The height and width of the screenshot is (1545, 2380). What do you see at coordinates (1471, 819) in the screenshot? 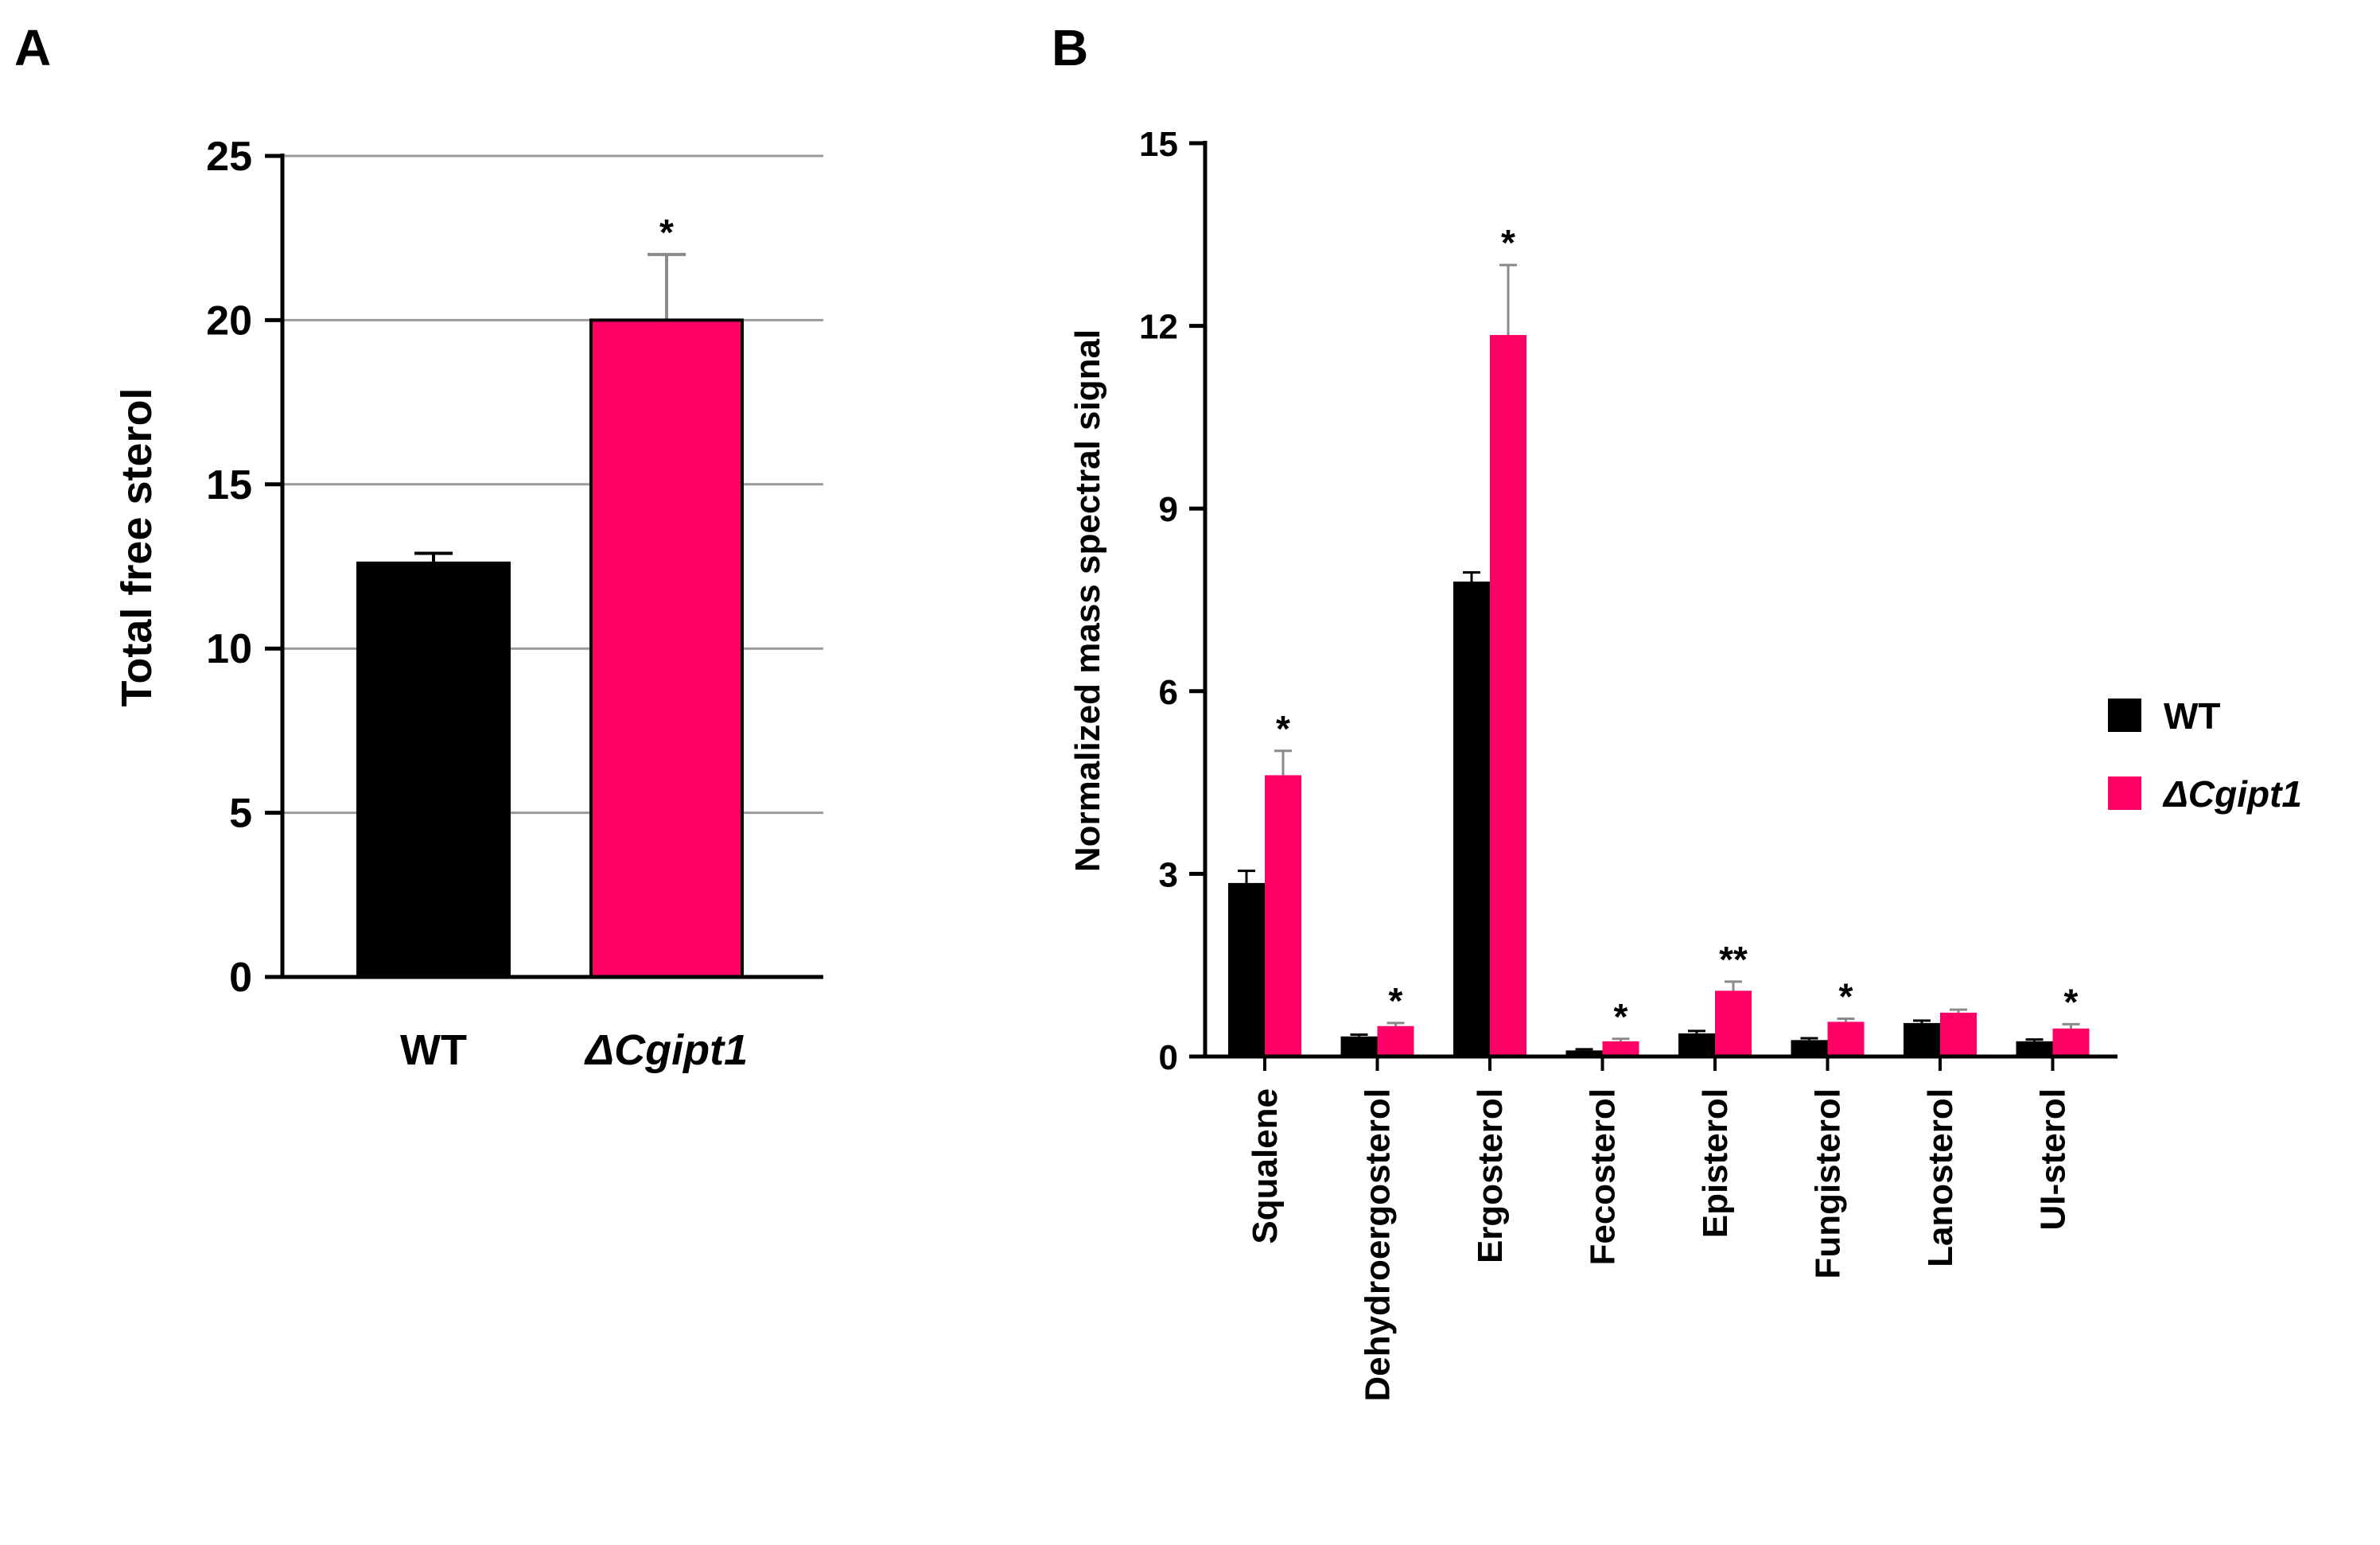
I see `bar-b-ergosterol-wt` at bounding box center [1471, 819].